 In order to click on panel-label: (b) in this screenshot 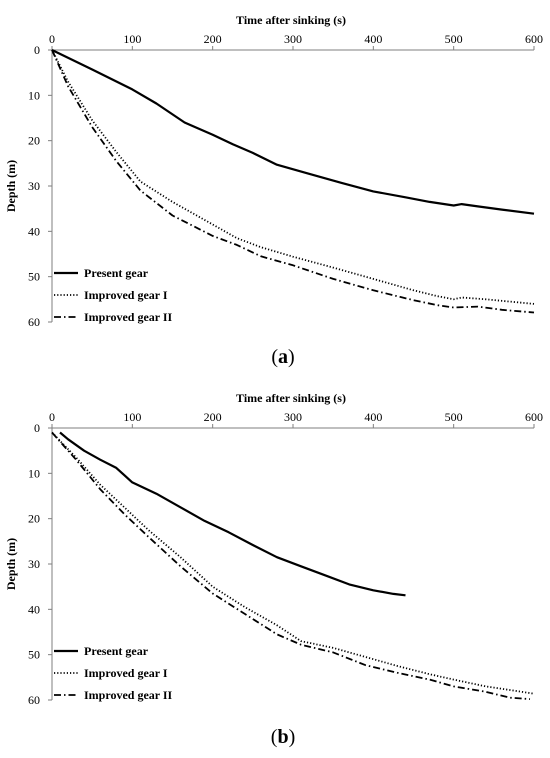, I will do `click(283, 737)`.